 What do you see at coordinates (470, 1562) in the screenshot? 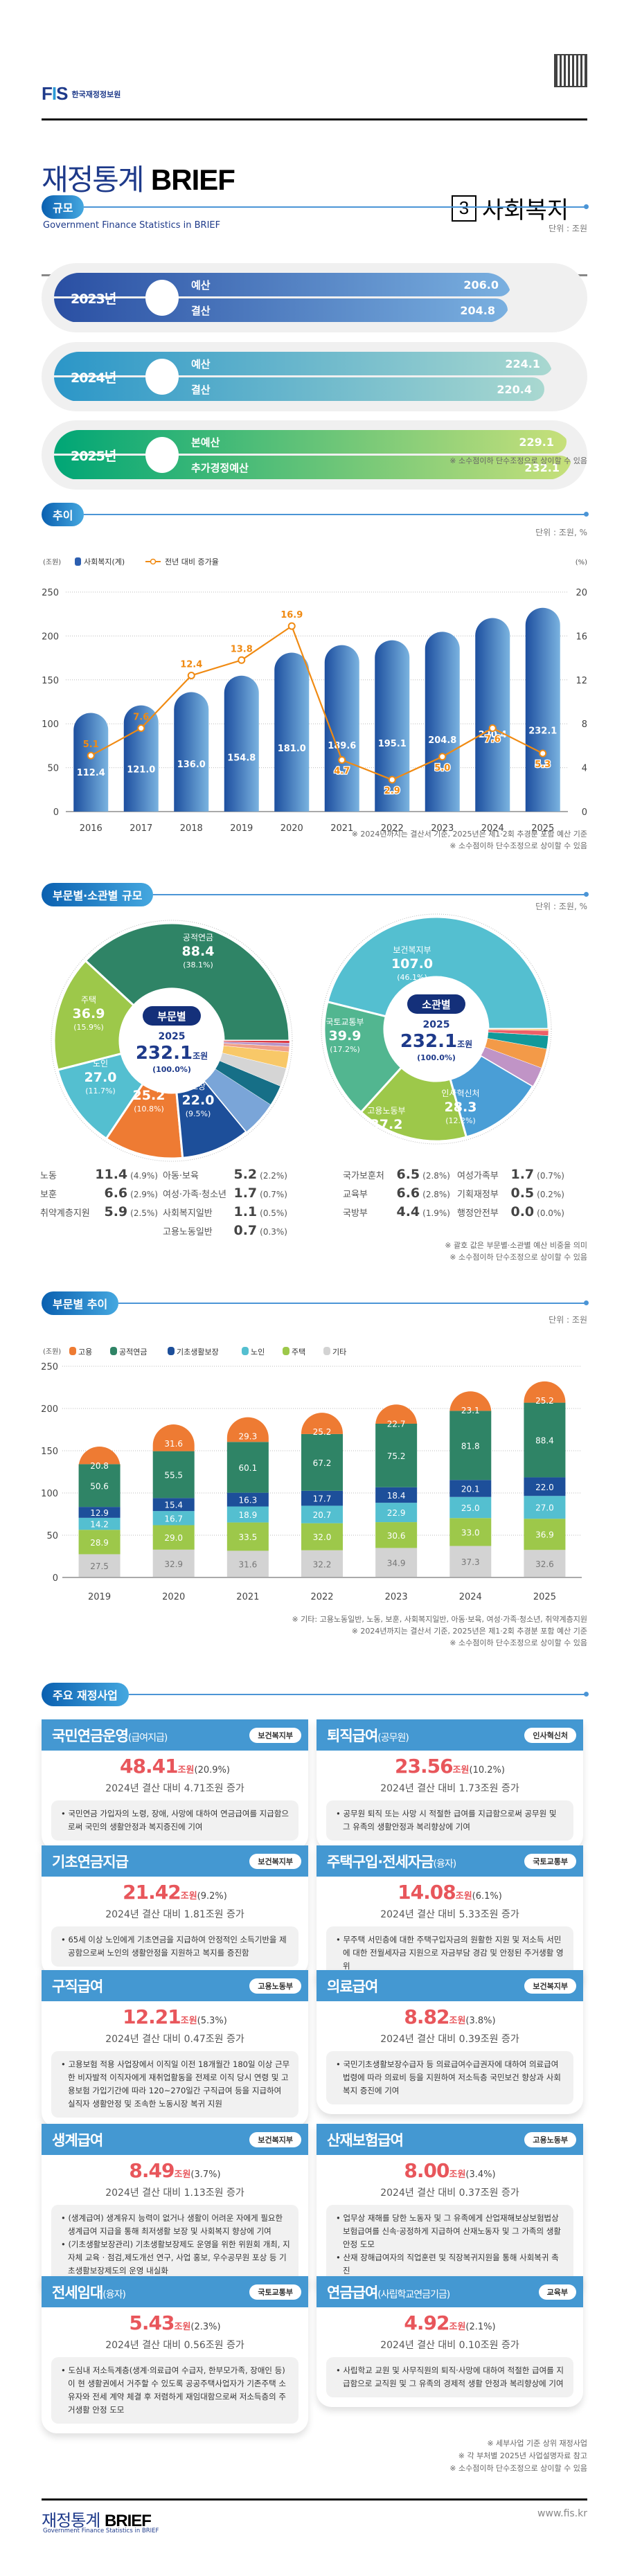
I see `segment-label: 37.3` at bounding box center [470, 1562].